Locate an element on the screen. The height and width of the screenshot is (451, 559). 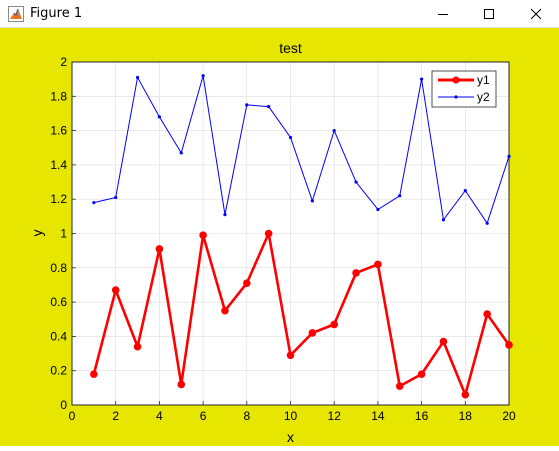
maximize-icon is located at coordinates (489, 14).